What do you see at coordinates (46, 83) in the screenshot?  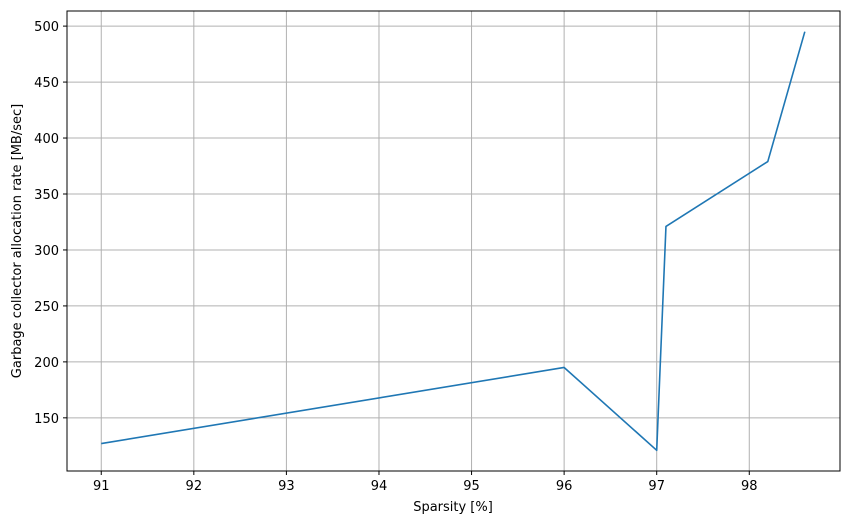 I see `y-tick-label: 450` at bounding box center [46, 83].